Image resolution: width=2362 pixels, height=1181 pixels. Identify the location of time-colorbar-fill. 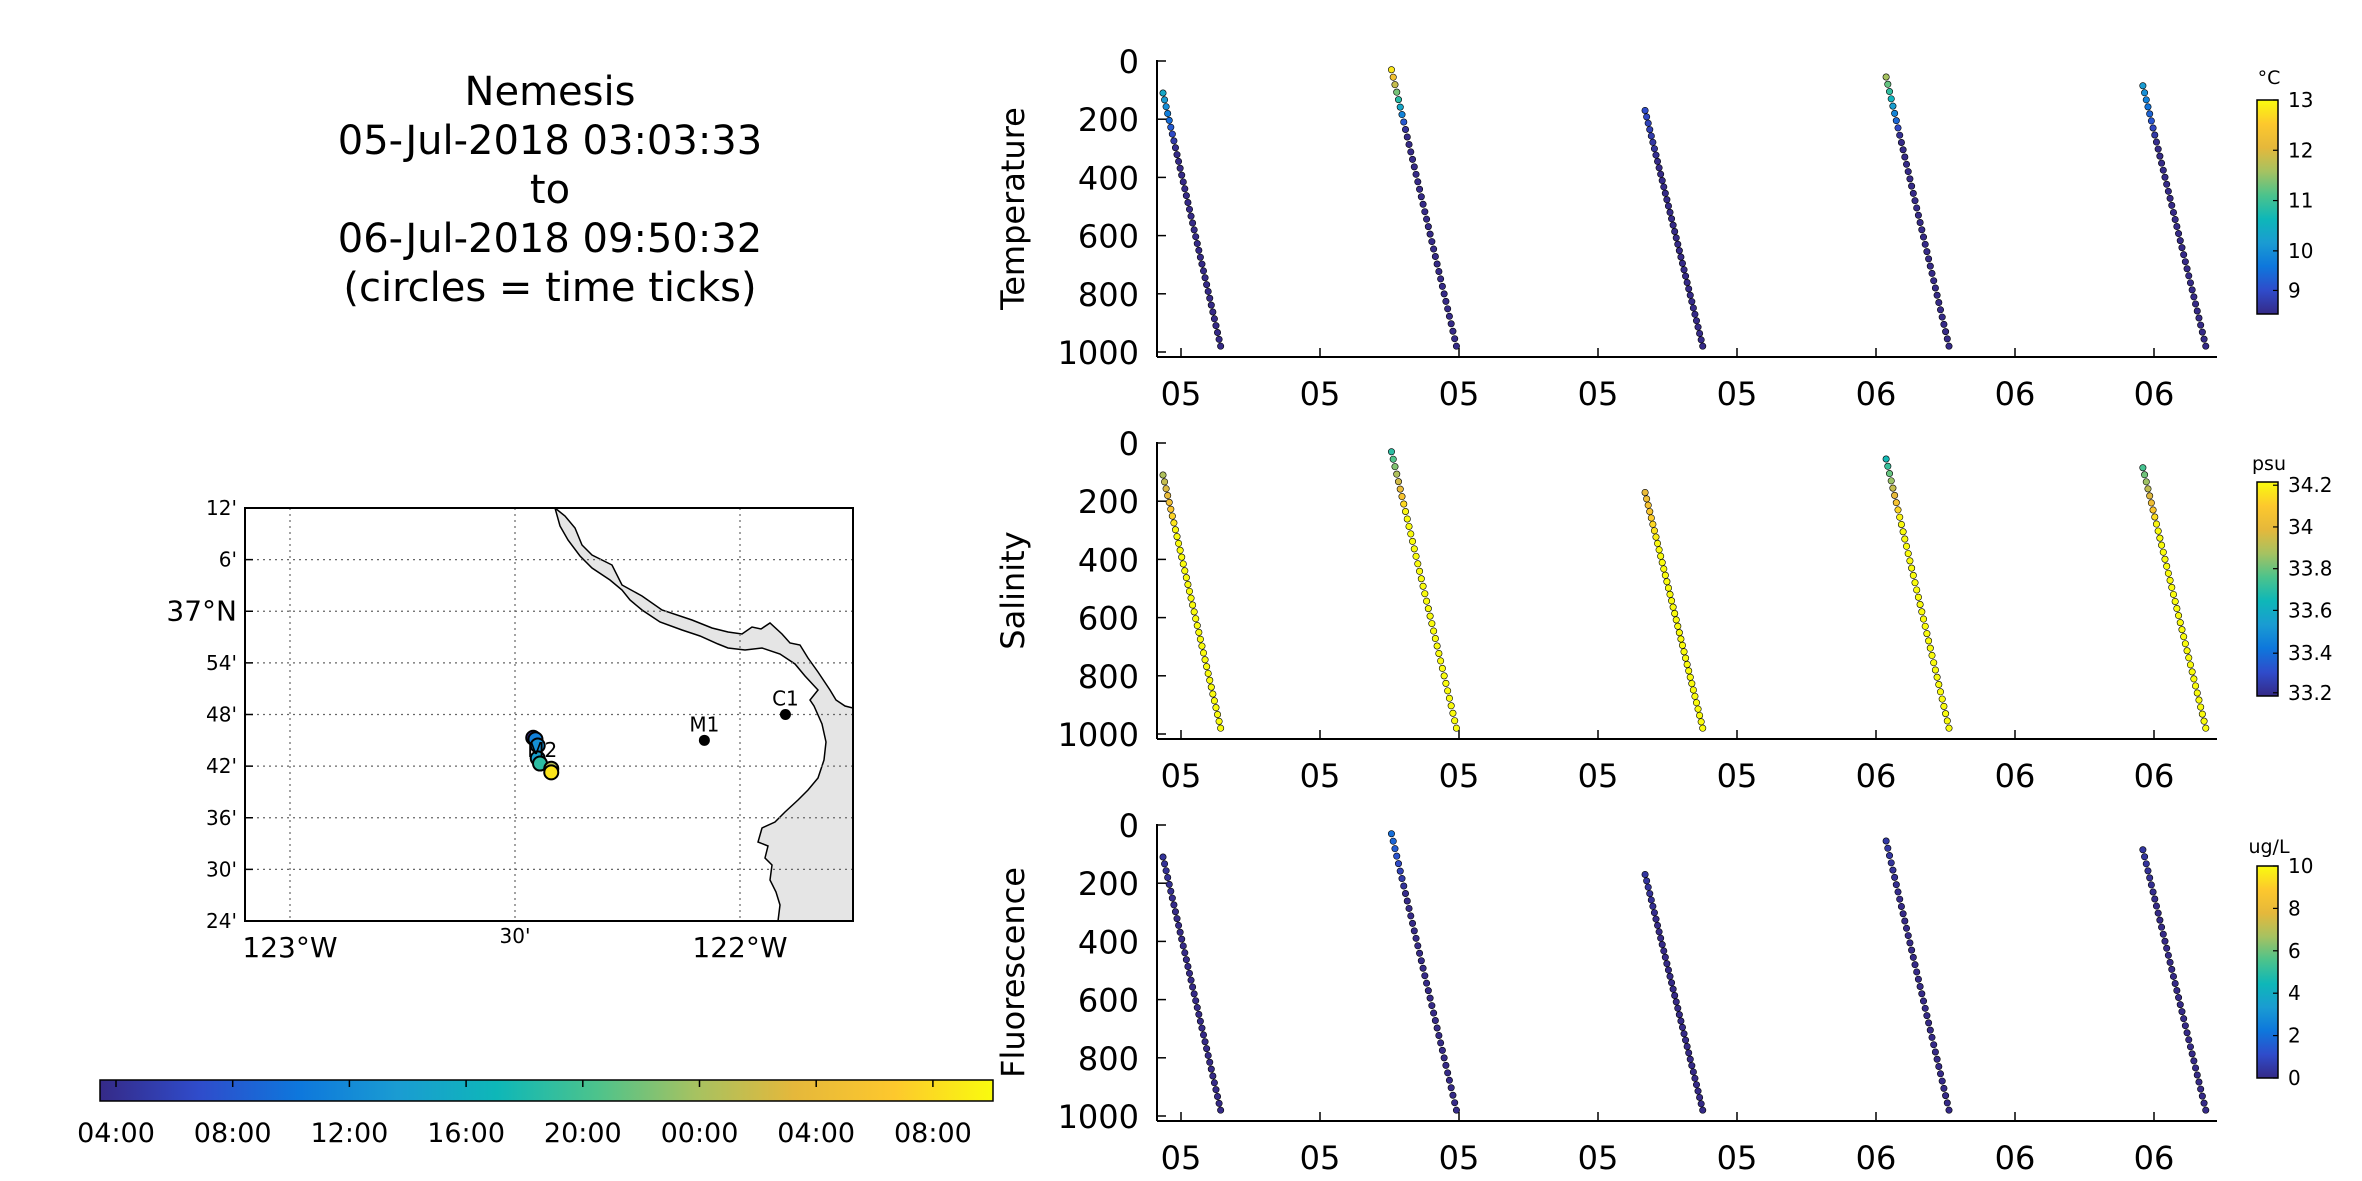
(546, 1090).